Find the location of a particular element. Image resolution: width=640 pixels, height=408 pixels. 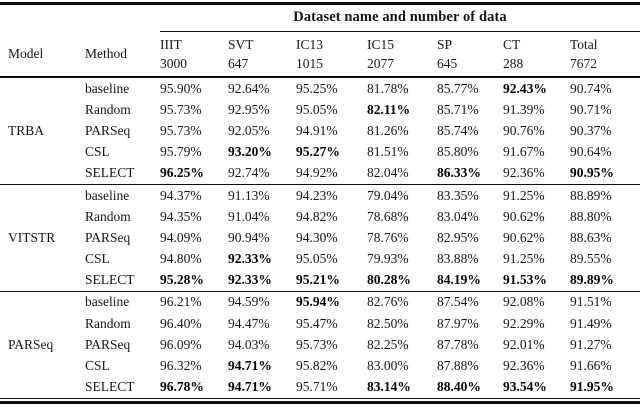

accuracy-value: 88.89% is located at coordinates (605, 195).